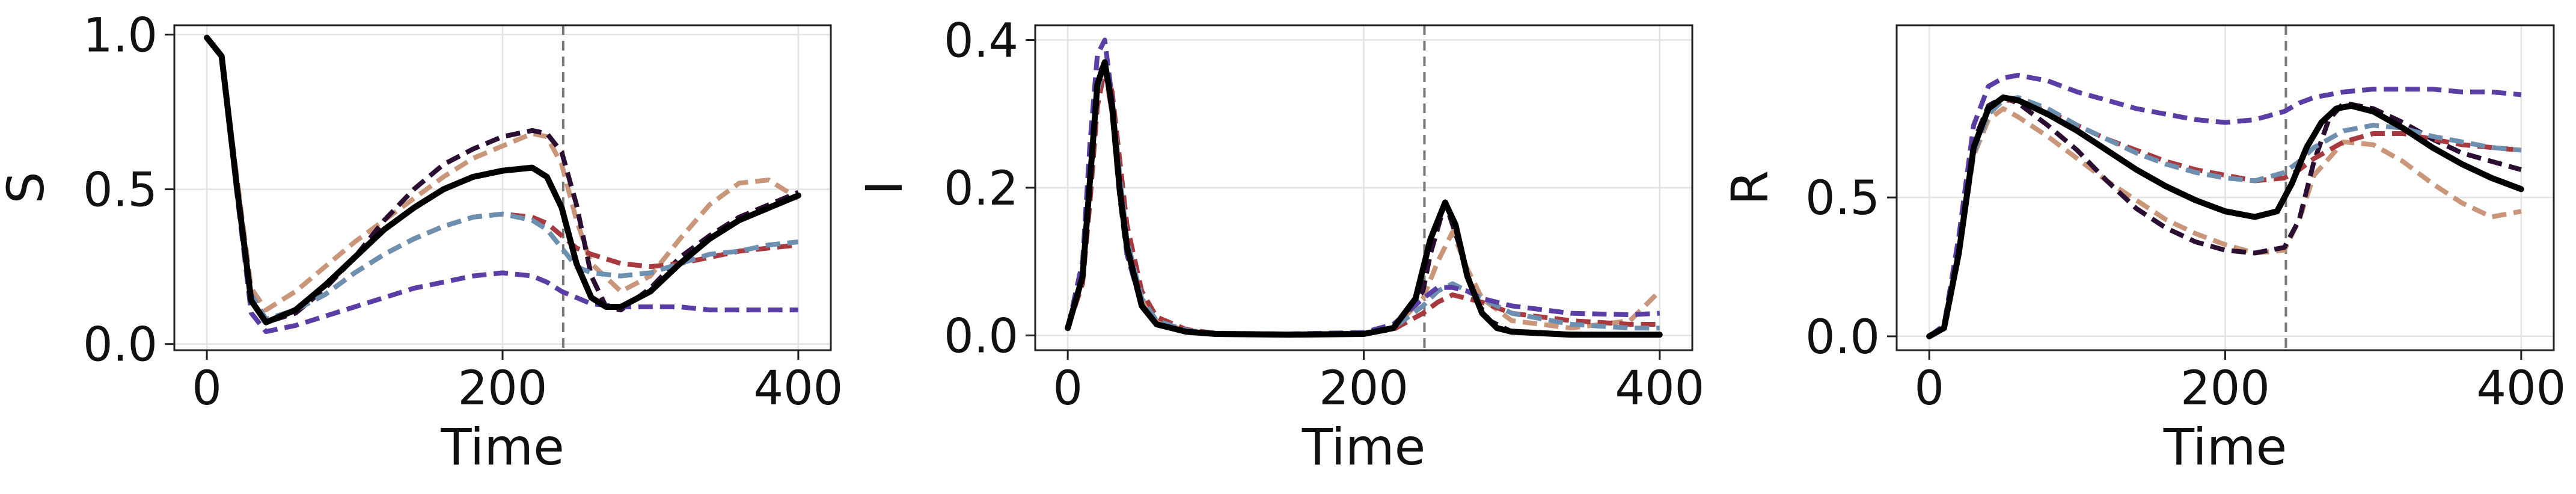  What do you see at coordinates (1750, 187) in the screenshot?
I see `y-axis-label: R` at bounding box center [1750, 187].